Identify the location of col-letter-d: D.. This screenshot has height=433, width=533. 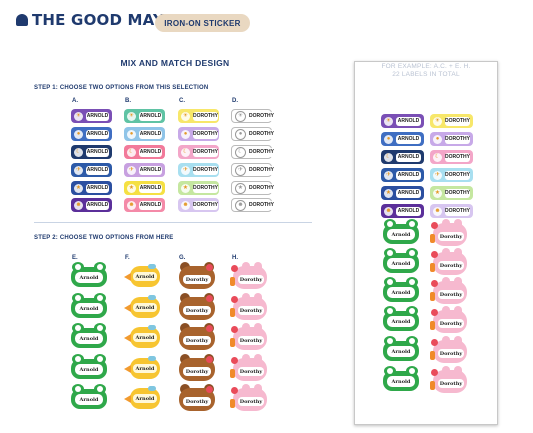
(235, 101).